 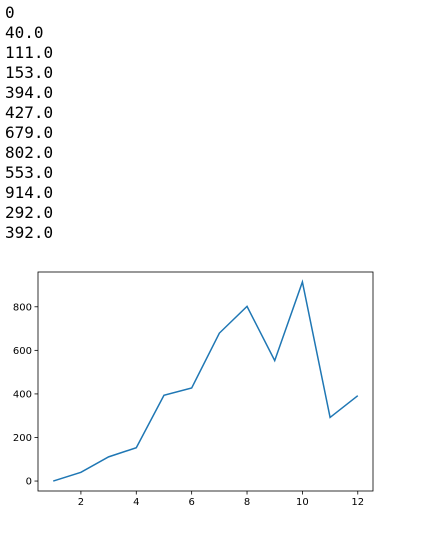 I want to click on y-tick-label: 400, so click(x=22, y=394).